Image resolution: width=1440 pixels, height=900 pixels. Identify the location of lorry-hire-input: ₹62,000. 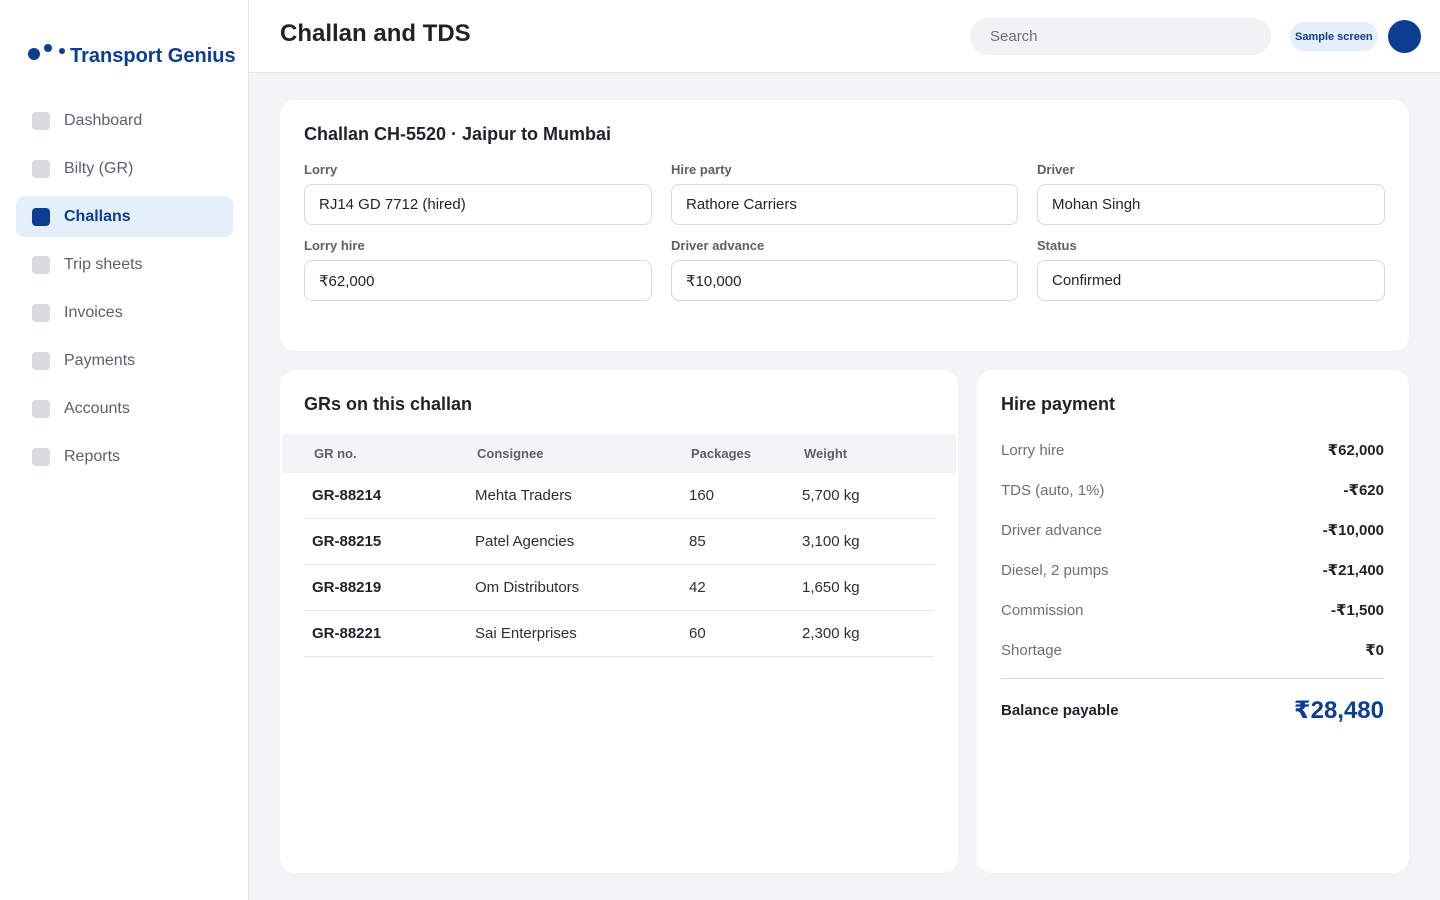
(478, 280).